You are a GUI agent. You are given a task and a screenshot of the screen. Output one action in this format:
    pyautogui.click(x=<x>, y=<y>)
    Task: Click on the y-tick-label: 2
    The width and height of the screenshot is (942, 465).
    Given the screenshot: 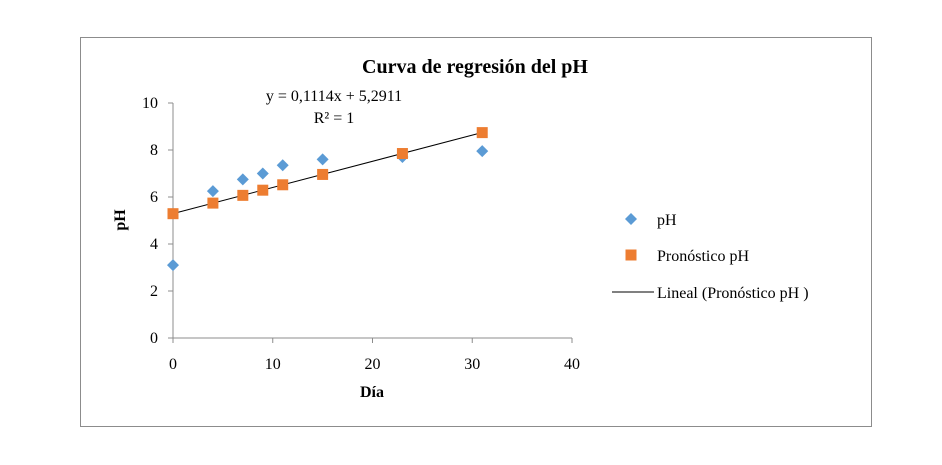 What is the action you would take?
    pyautogui.click(x=154, y=291)
    